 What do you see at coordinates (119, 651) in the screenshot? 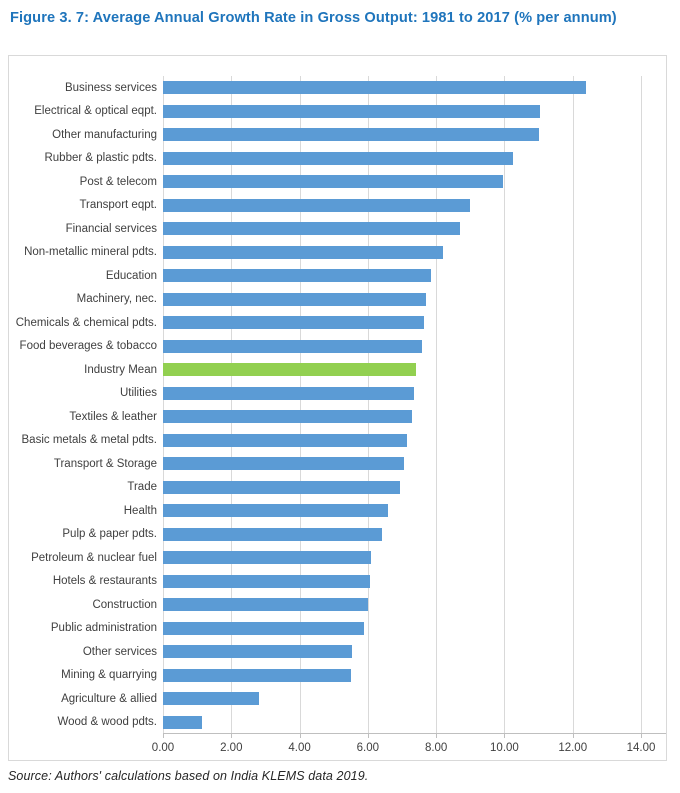
I see `label-other-services: Other services` at bounding box center [119, 651].